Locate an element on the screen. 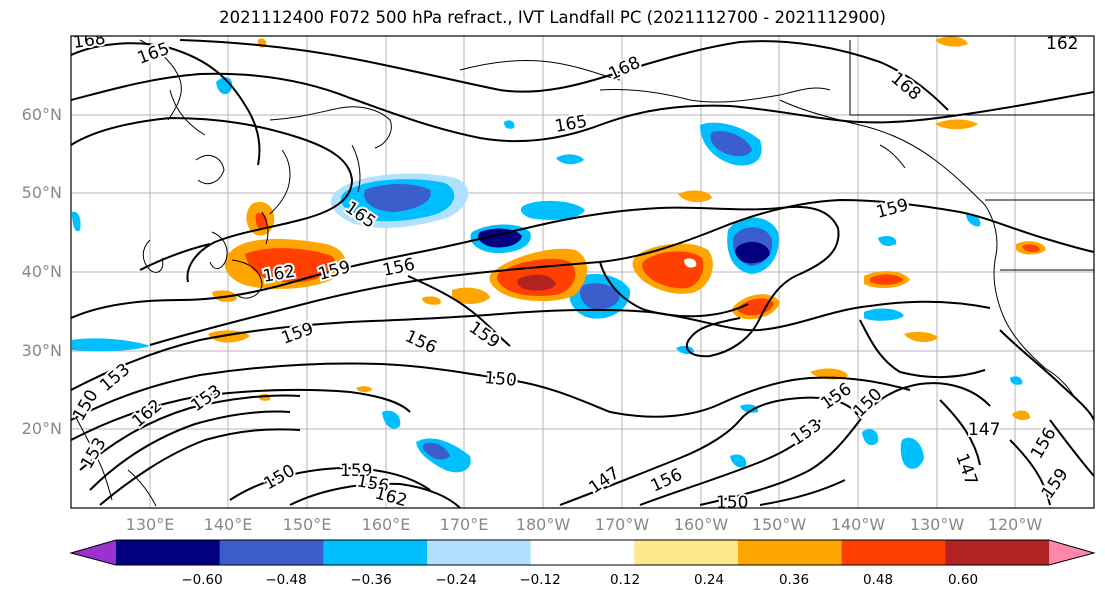 The image size is (1105, 601). lon-label: 130°E is located at coordinates (150, 524).